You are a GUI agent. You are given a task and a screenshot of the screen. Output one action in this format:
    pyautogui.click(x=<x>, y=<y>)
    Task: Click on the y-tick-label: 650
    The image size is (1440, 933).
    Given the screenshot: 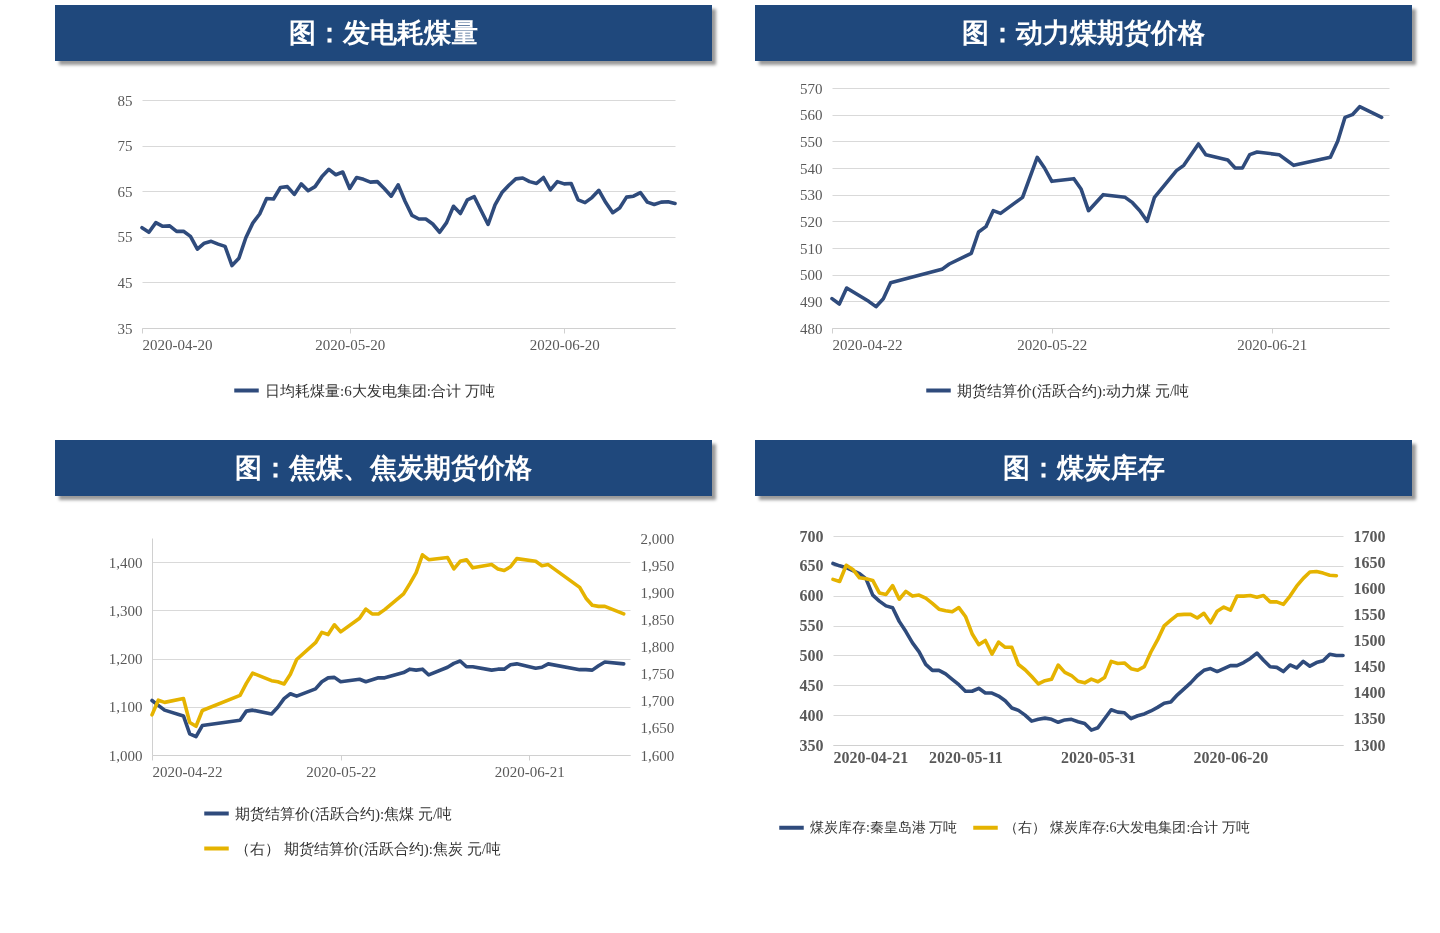 What is the action you would take?
    pyautogui.click(x=811, y=566)
    